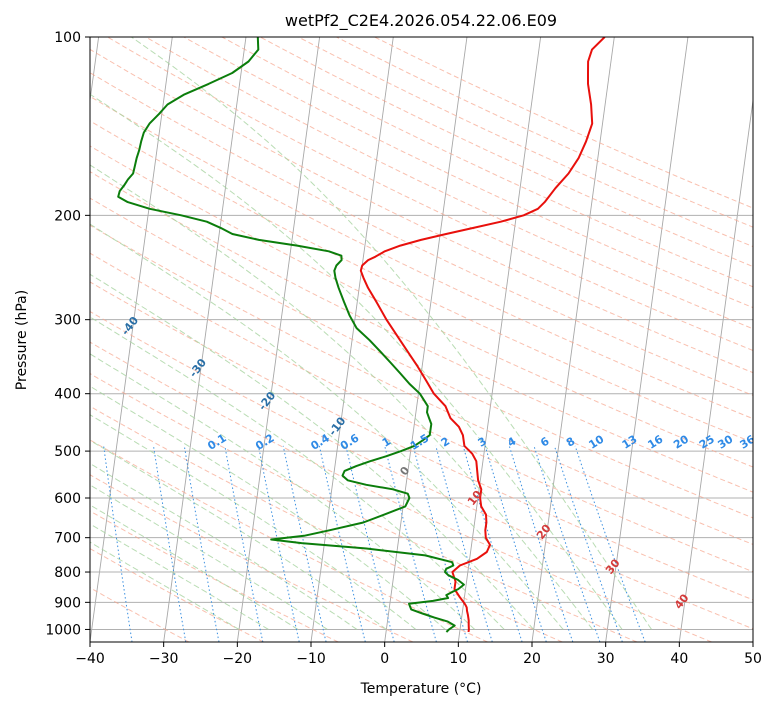 This screenshot has width=775, height=708. What do you see at coordinates (90, 659) in the screenshot?
I see `x-tick-label: −40` at bounding box center [90, 659].